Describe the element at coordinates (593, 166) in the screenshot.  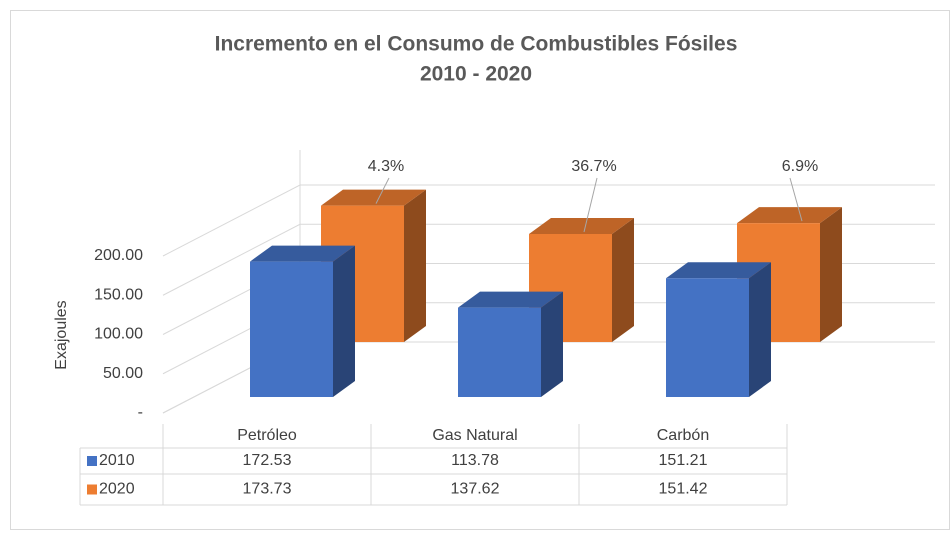
I see `annotation: 36.7%` at that location.